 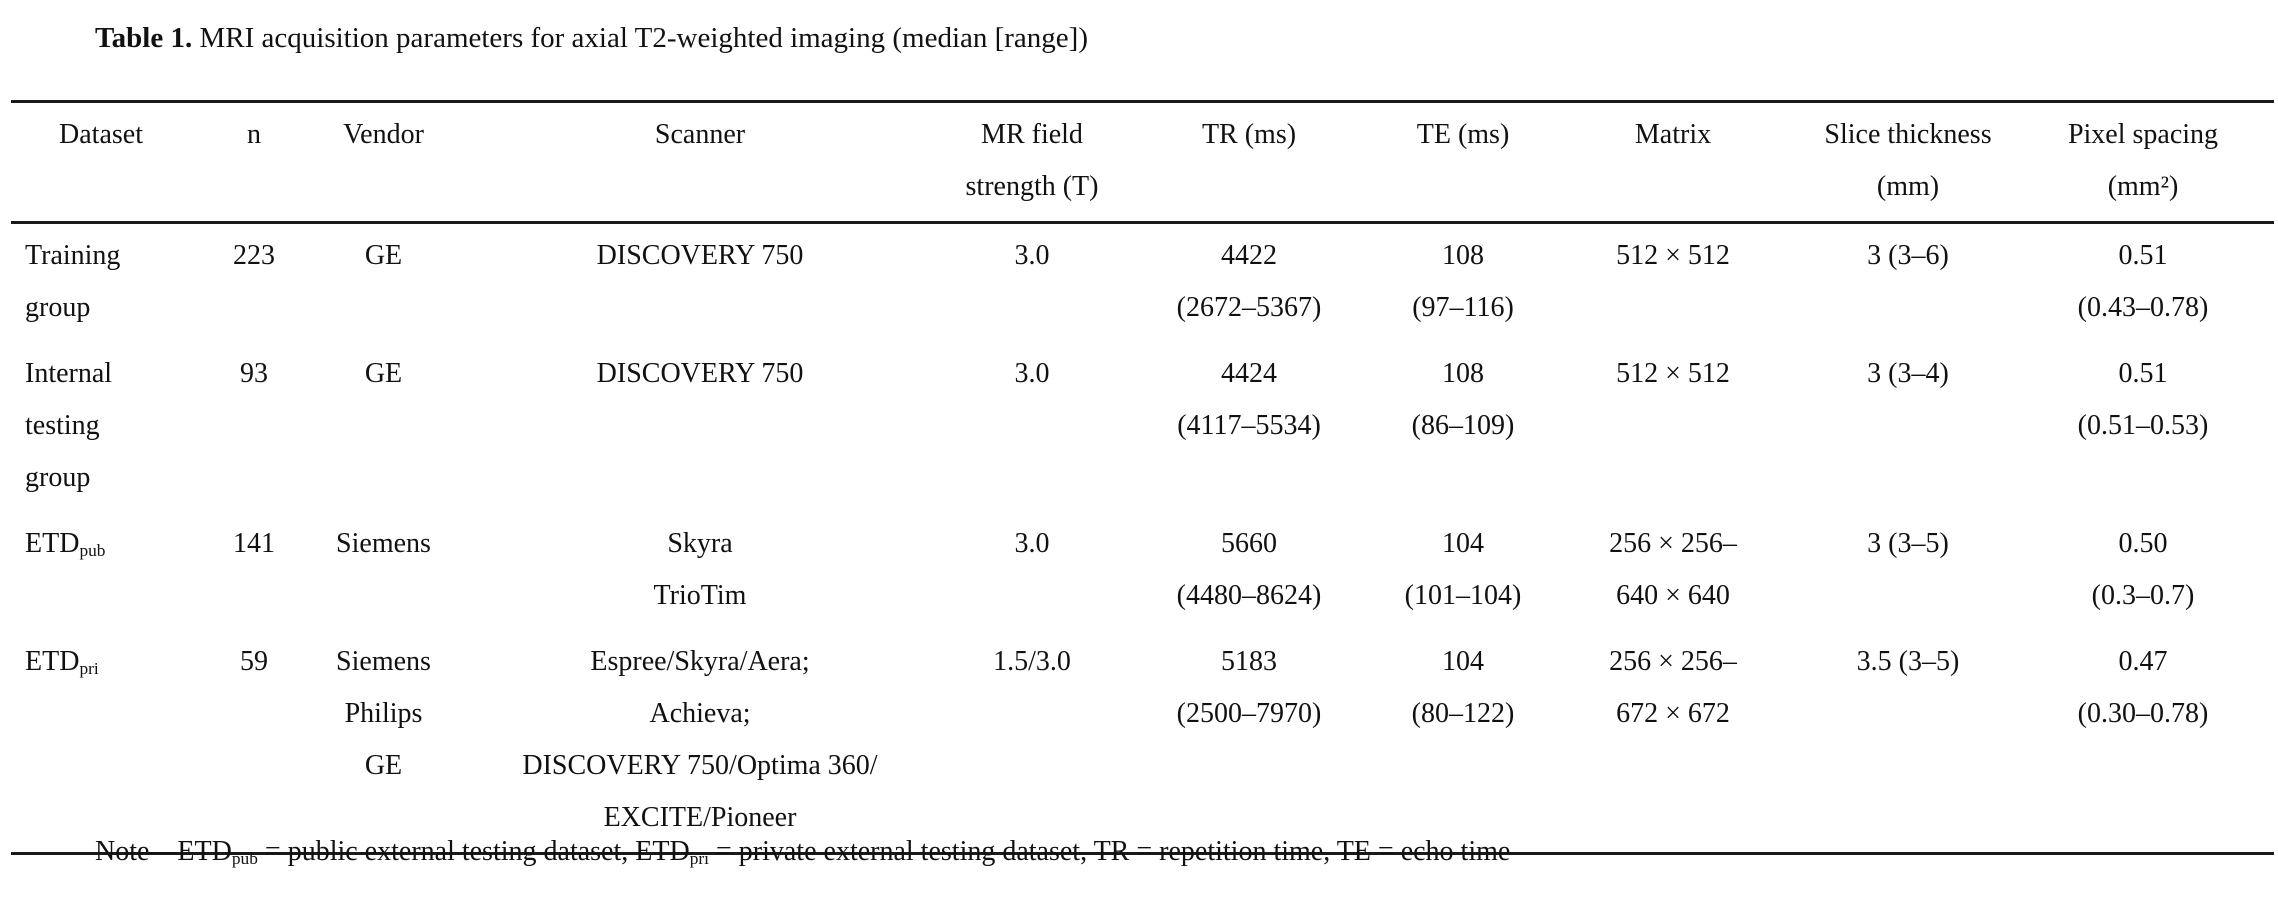 What do you see at coordinates (69, 425) in the screenshot?
I see `cell-dataset: Internal testing group` at bounding box center [69, 425].